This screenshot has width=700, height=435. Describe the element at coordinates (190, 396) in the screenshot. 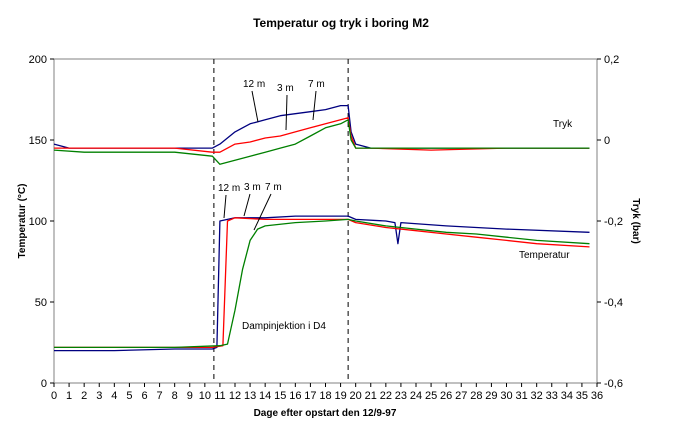

I see `x-tick-label: 9` at that location.